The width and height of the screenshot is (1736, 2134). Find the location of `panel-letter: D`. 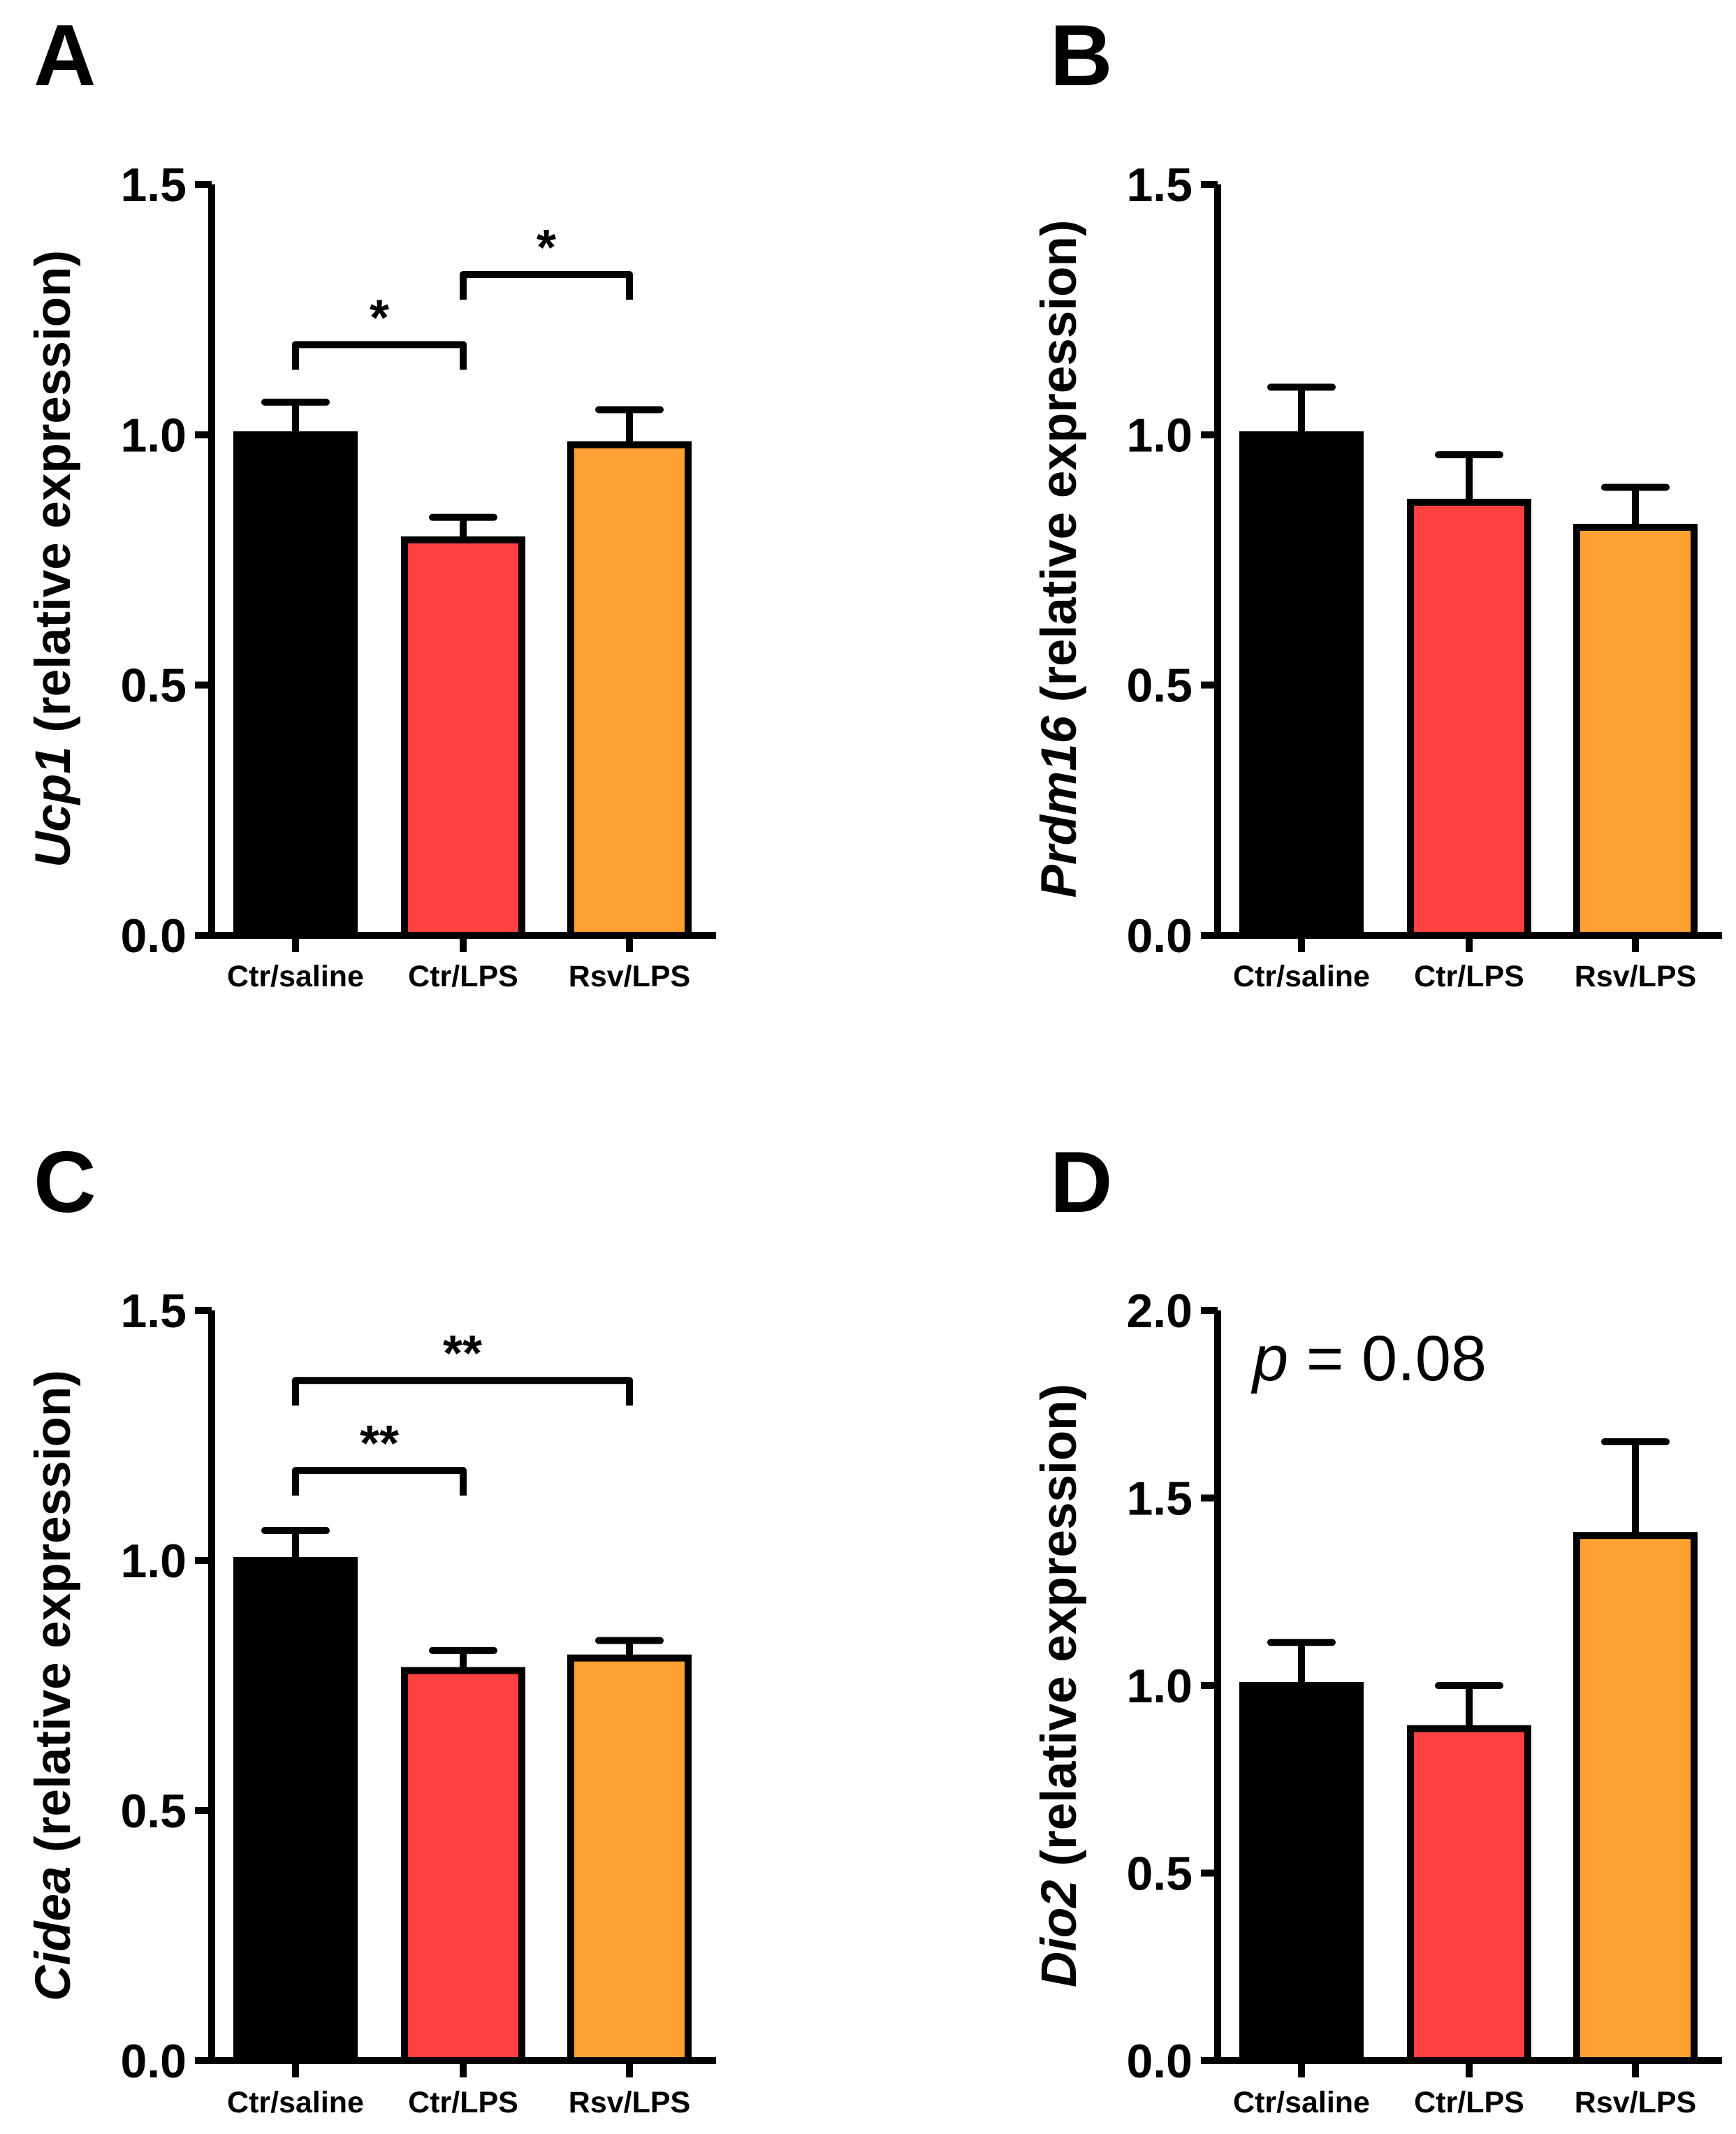

panel-letter: D is located at coordinates (1081, 1182).